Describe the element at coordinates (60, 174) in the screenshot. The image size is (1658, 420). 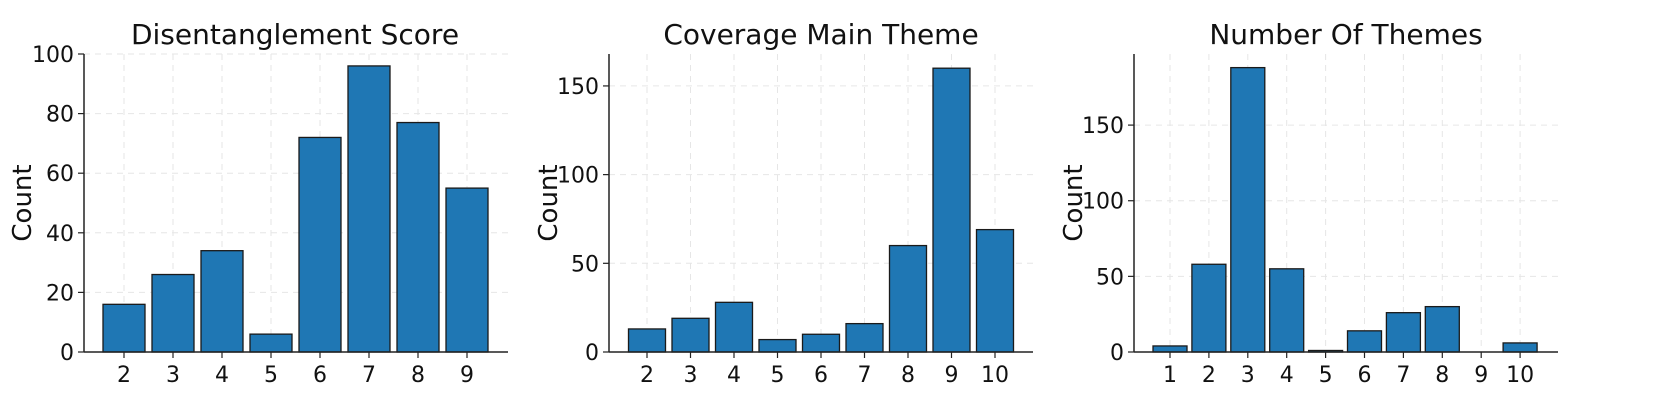
I see `y-tick-label: 60` at that location.